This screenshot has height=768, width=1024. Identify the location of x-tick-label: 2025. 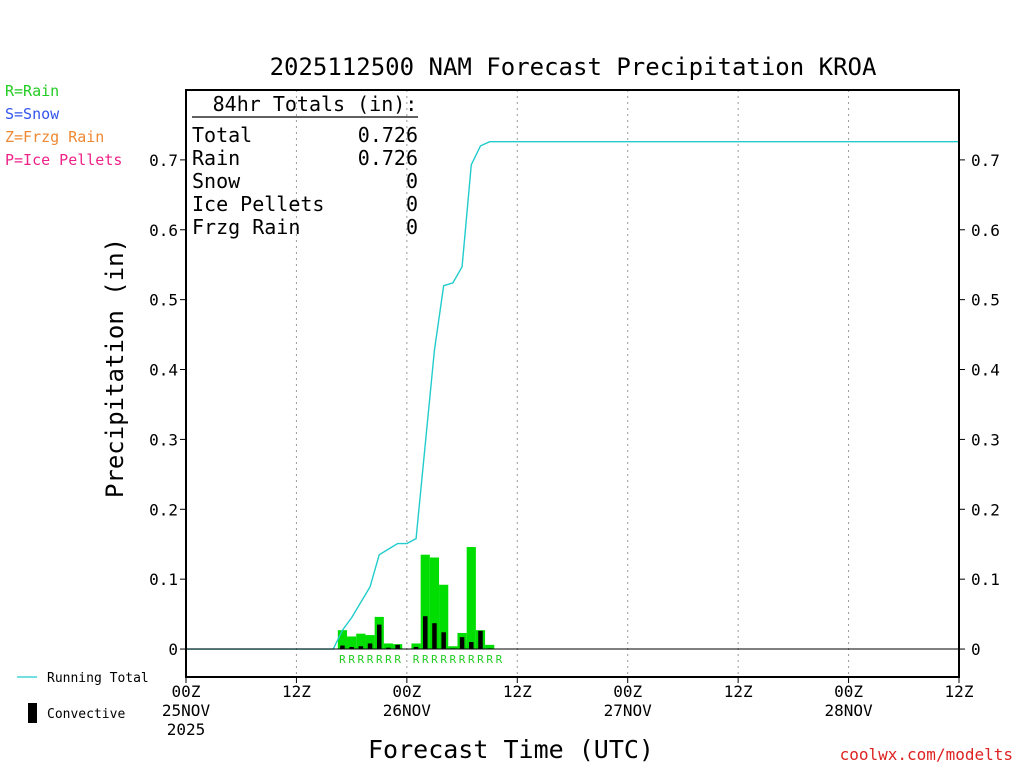
(186, 729).